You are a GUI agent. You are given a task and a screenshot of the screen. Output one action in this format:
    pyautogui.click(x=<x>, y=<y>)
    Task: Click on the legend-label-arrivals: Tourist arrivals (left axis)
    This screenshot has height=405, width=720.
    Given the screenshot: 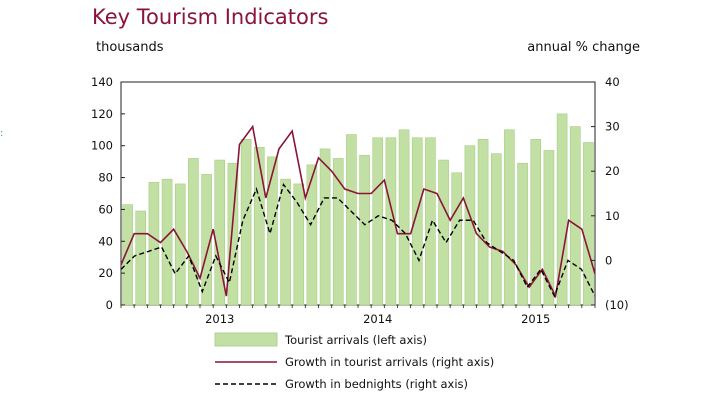 What is the action you would take?
    pyautogui.click(x=355, y=340)
    